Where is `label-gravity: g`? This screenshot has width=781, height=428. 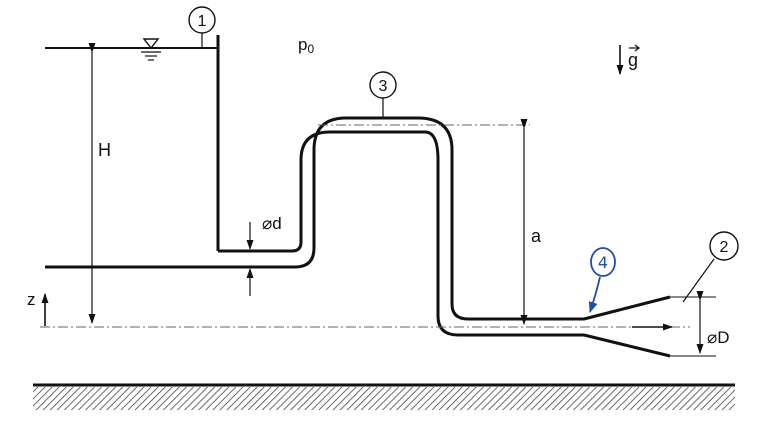
label-gravity: g is located at coordinates (633, 60).